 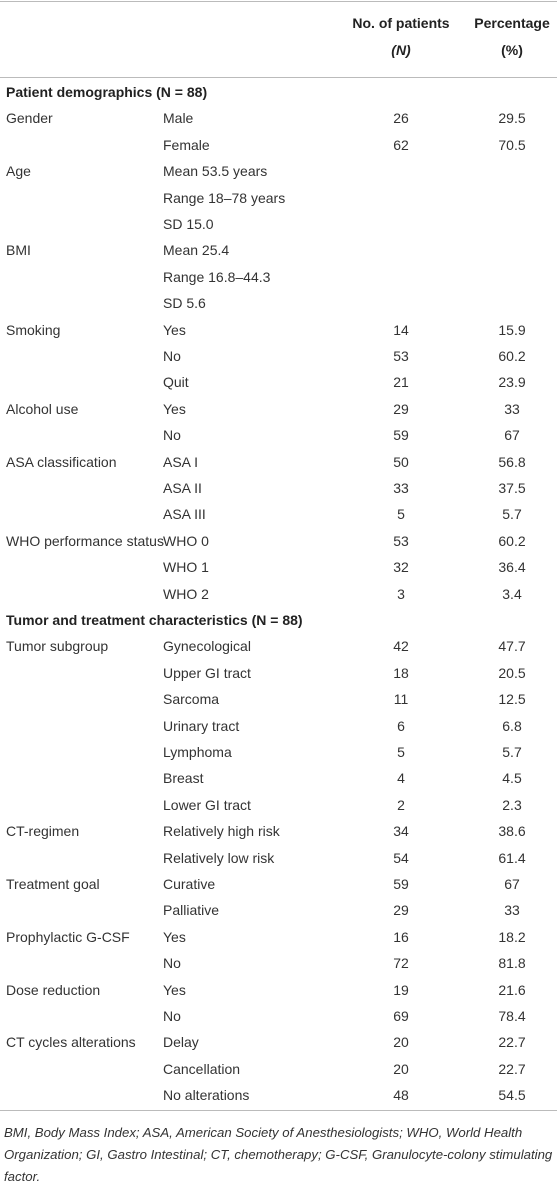 What do you see at coordinates (401, 804) in the screenshot?
I see `count-cell: 2` at bounding box center [401, 804].